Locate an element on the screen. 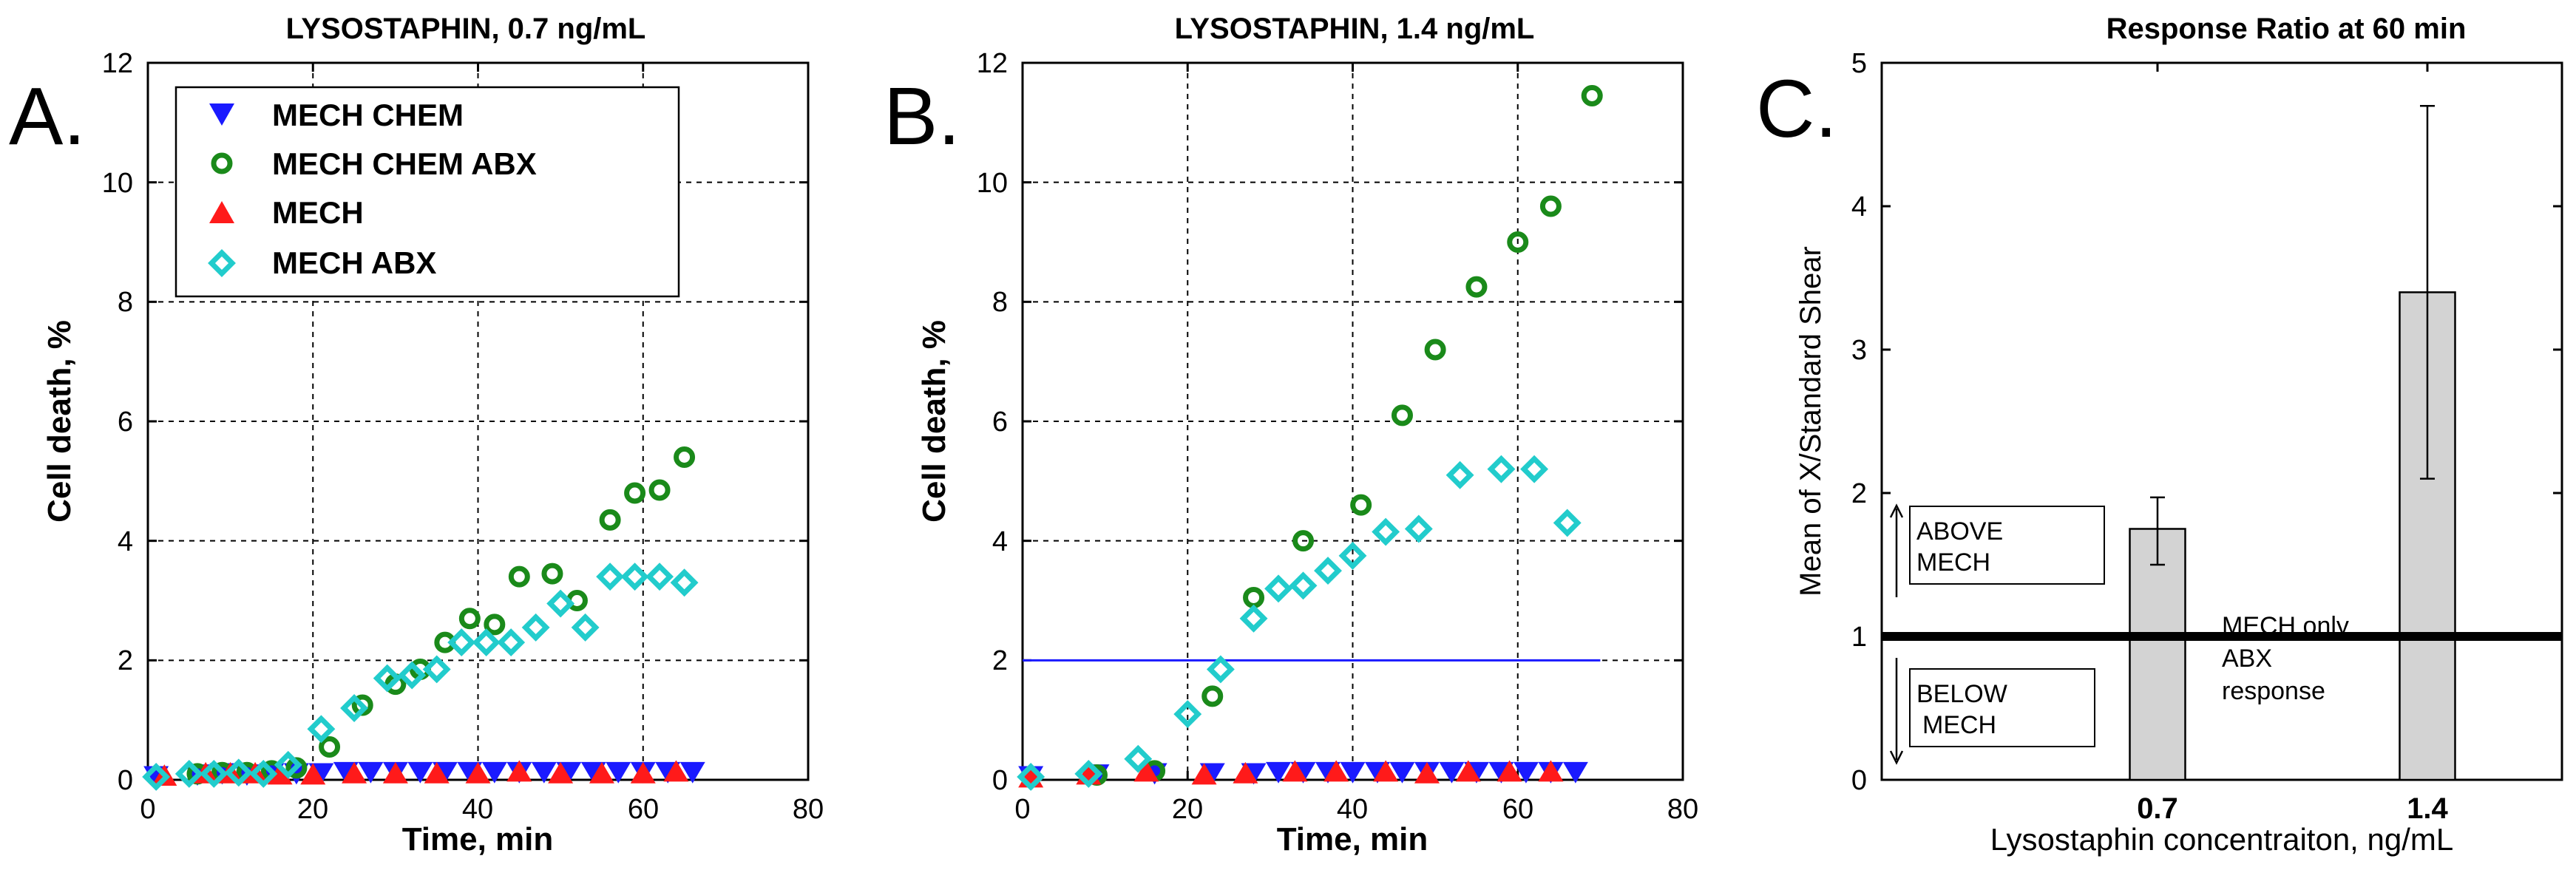 The height and width of the screenshot is (887, 2576). panel-c-ytick-label: 2 is located at coordinates (1859, 493).